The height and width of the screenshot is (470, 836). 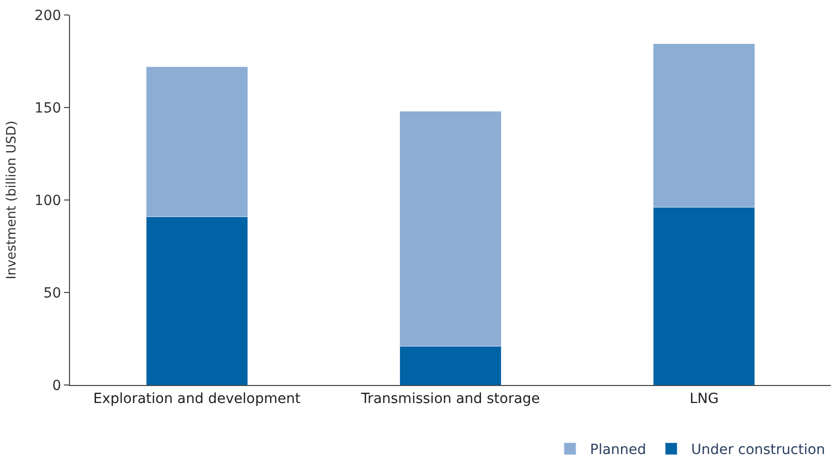 I want to click on y-tick-label: 100, so click(x=48, y=200).